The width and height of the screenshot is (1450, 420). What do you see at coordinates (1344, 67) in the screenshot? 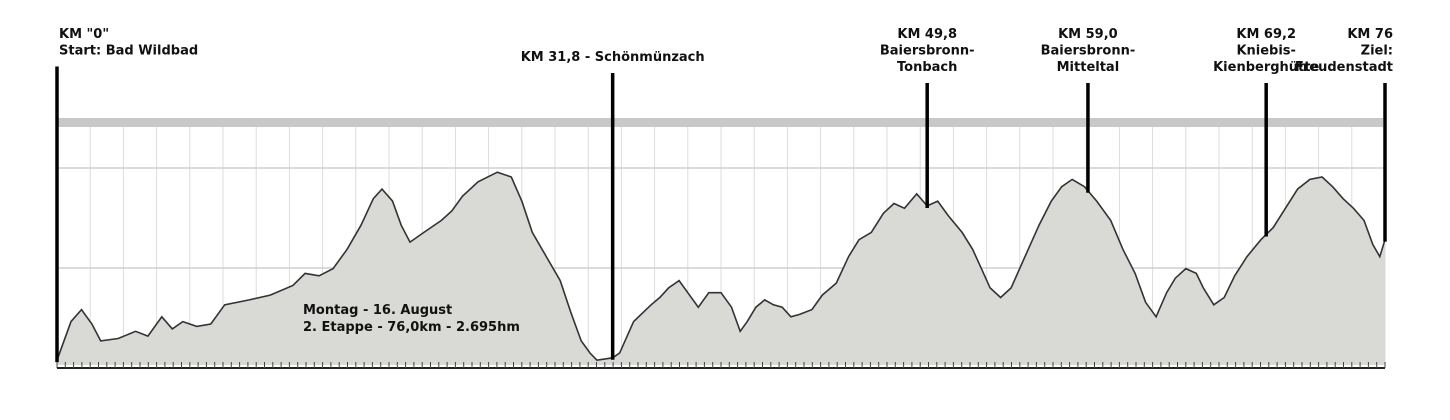
I see `km-marker-label: Freudenstadt` at bounding box center [1344, 67].